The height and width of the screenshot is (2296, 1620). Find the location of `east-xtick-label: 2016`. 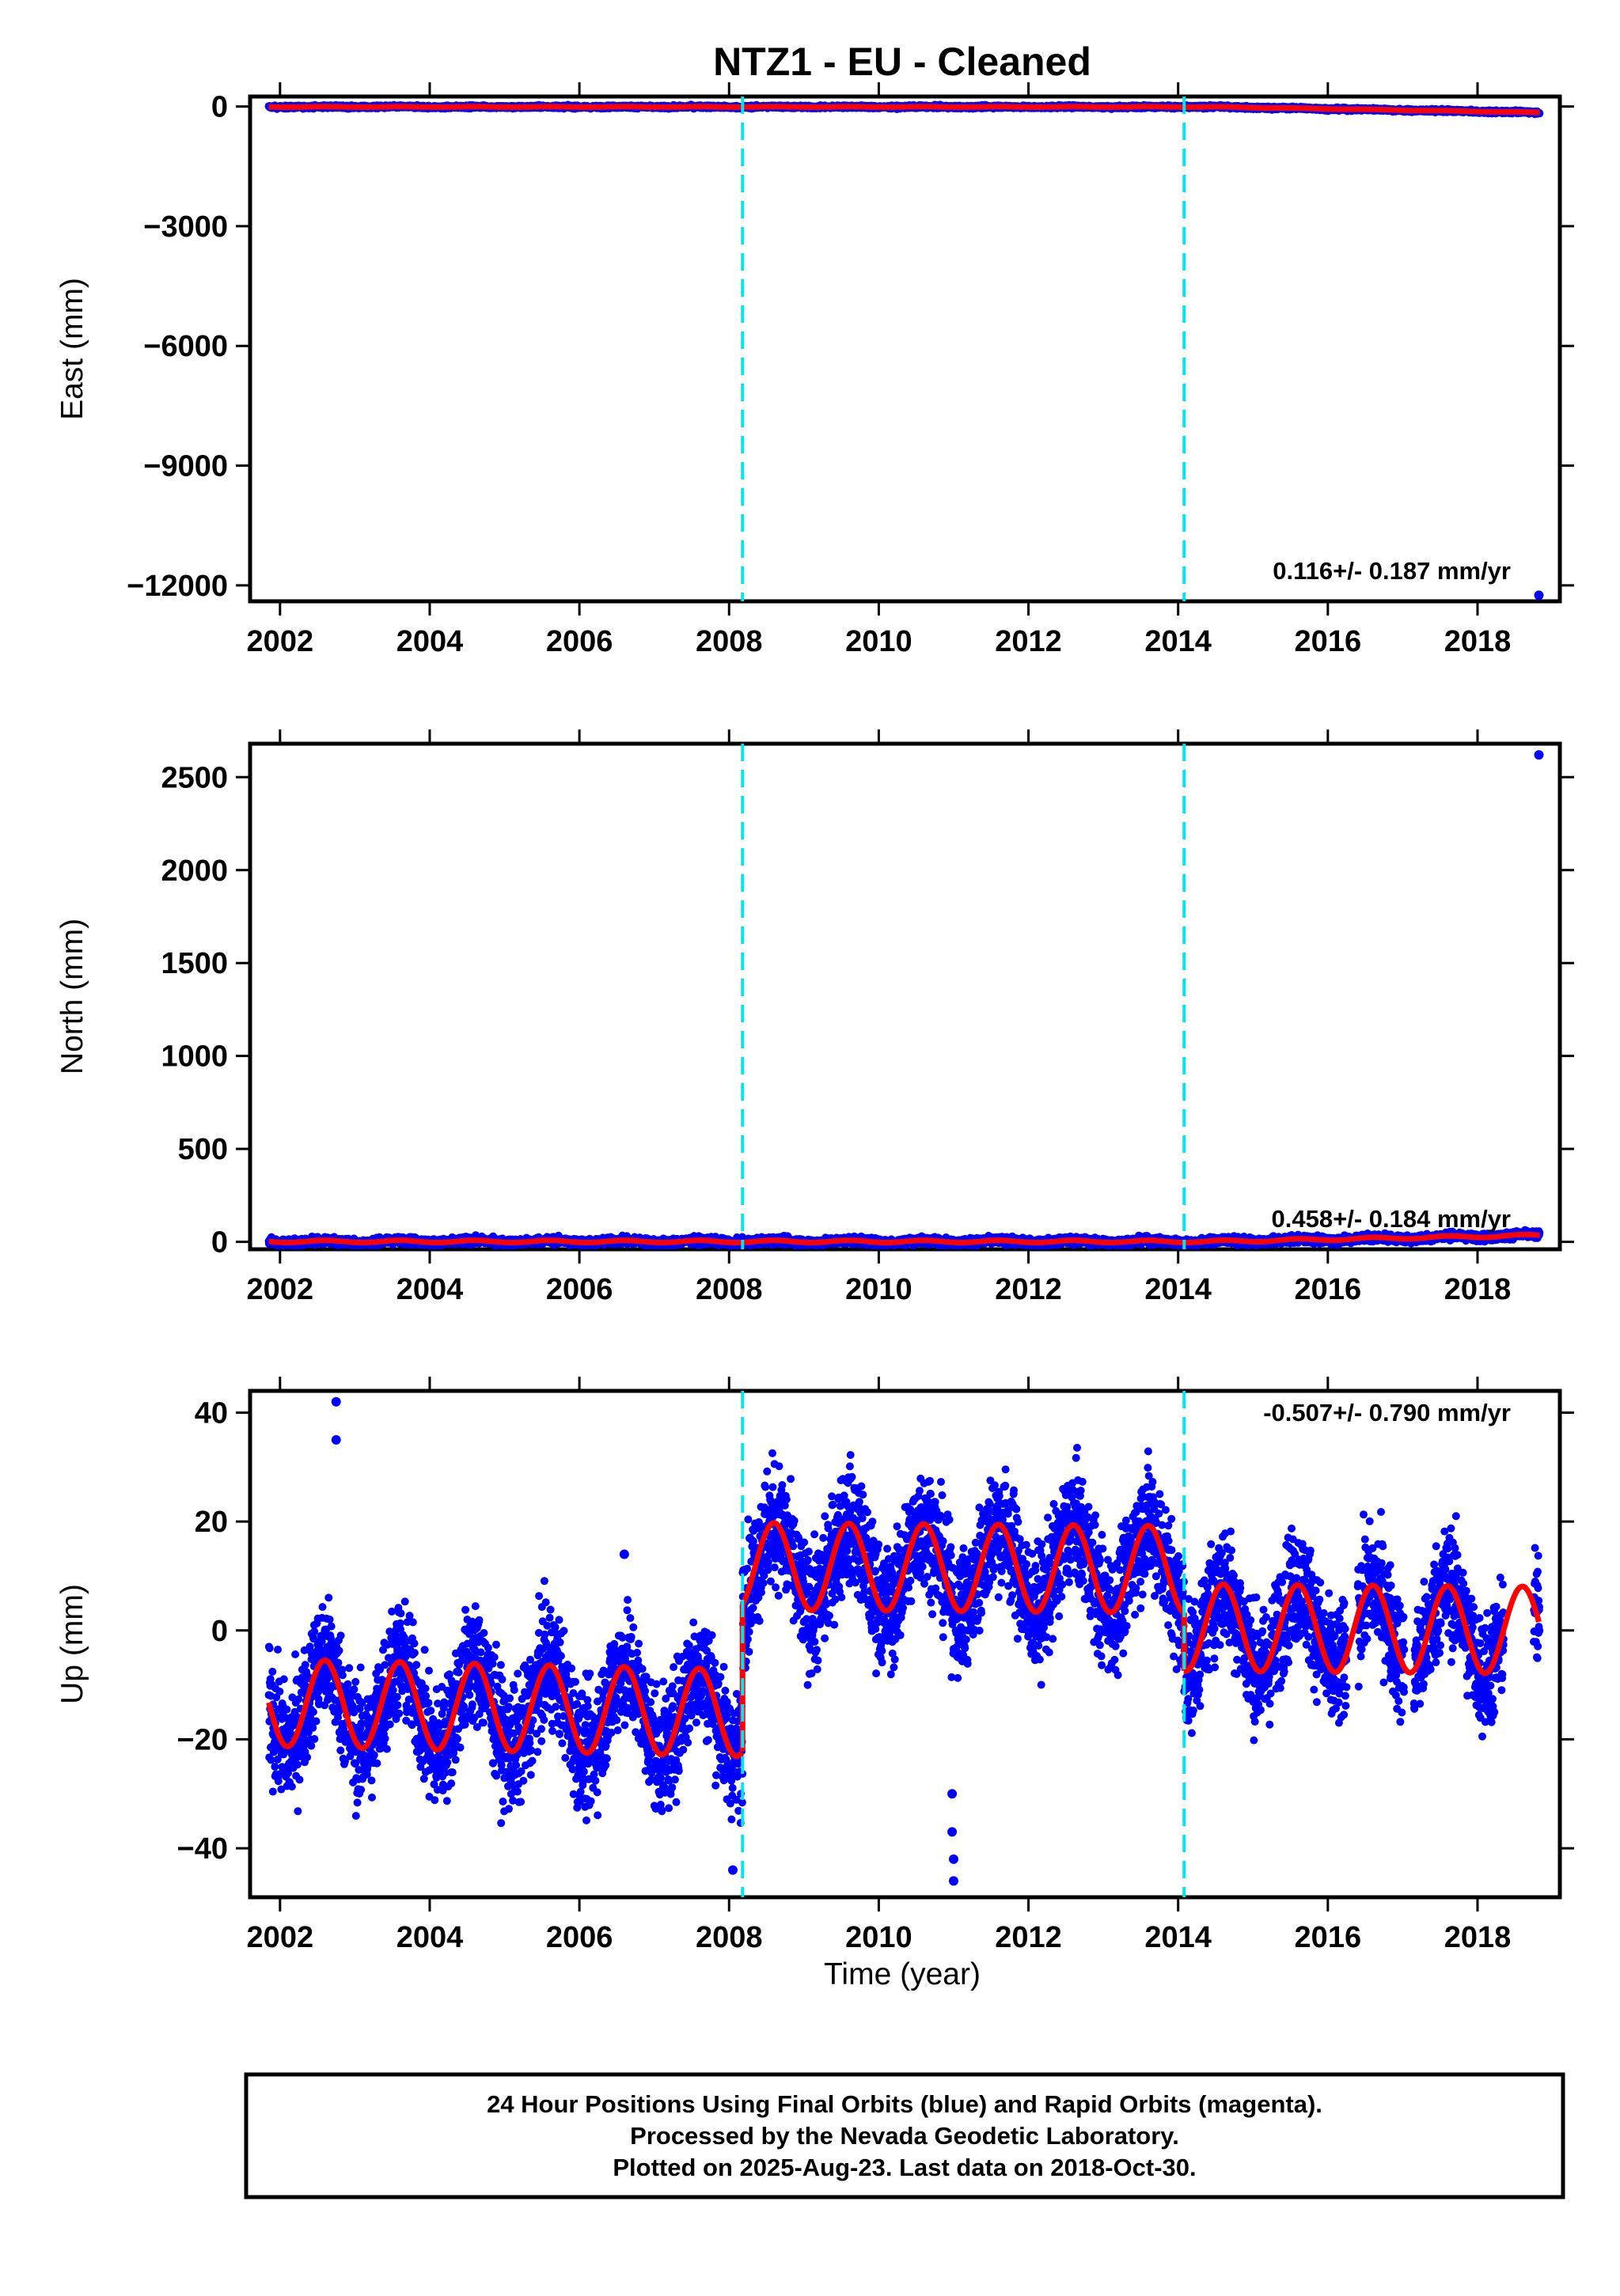

east-xtick-label: 2016 is located at coordinates (1328, 642).